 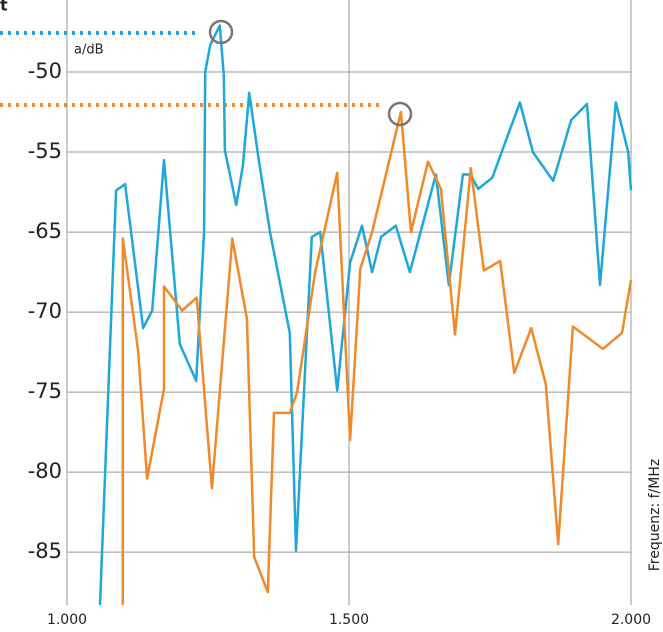 I want to click on y-axis-label: a/dB, so click(x=89, y=50).